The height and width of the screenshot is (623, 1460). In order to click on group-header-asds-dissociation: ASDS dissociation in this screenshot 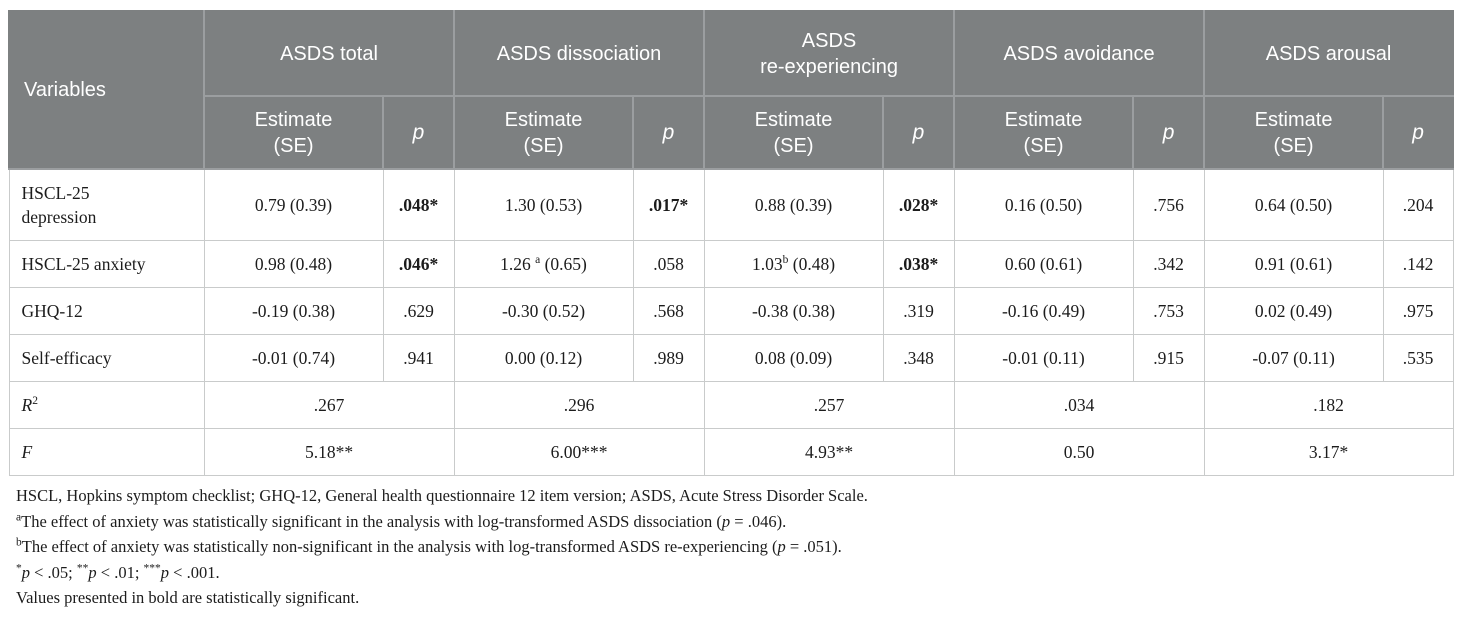, I will do `click(579, 53)`.